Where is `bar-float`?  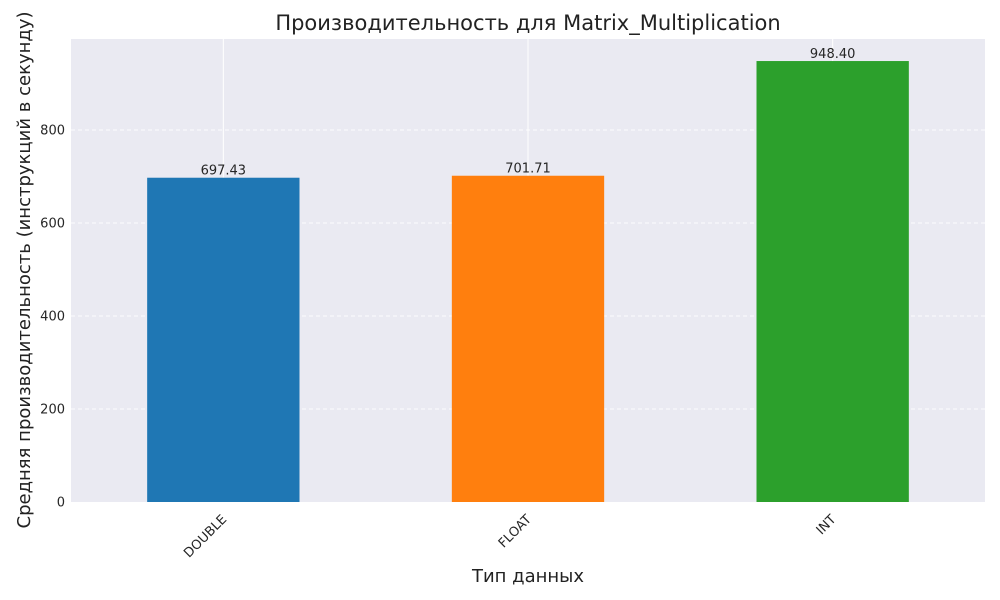
bar-float is located at coordinates (528, 338).